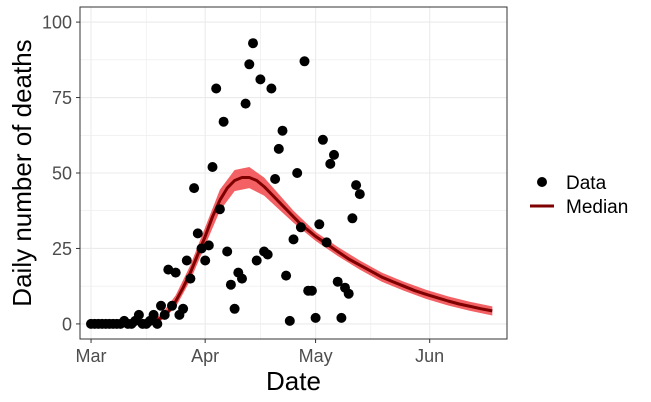 Image resolution: width=651 pixels, height=402 pixels. What do you see at coordinates (67, 324) in the screenshot?
I see `y-tick-label: 0` at bounding box center [67, 324].